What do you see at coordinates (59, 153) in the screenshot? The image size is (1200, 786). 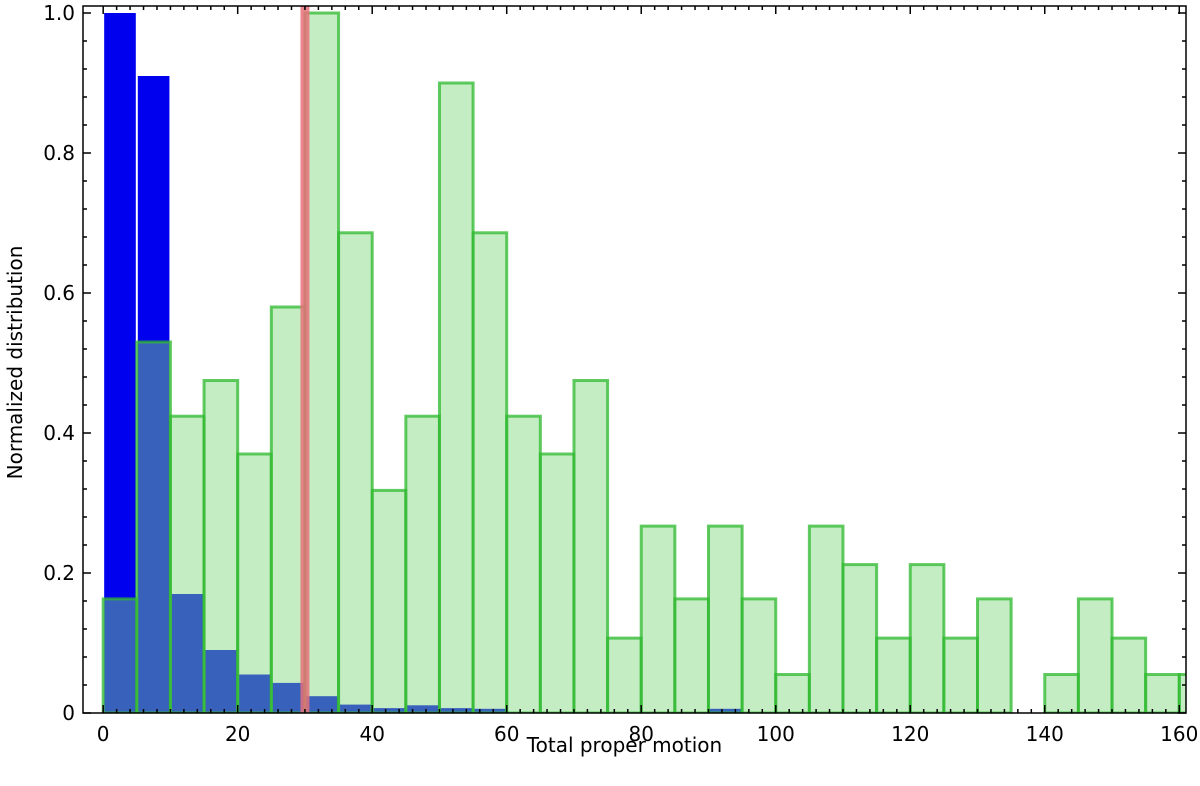 I see `y-tick-label: 0.8` at bounding box center [59, 153].